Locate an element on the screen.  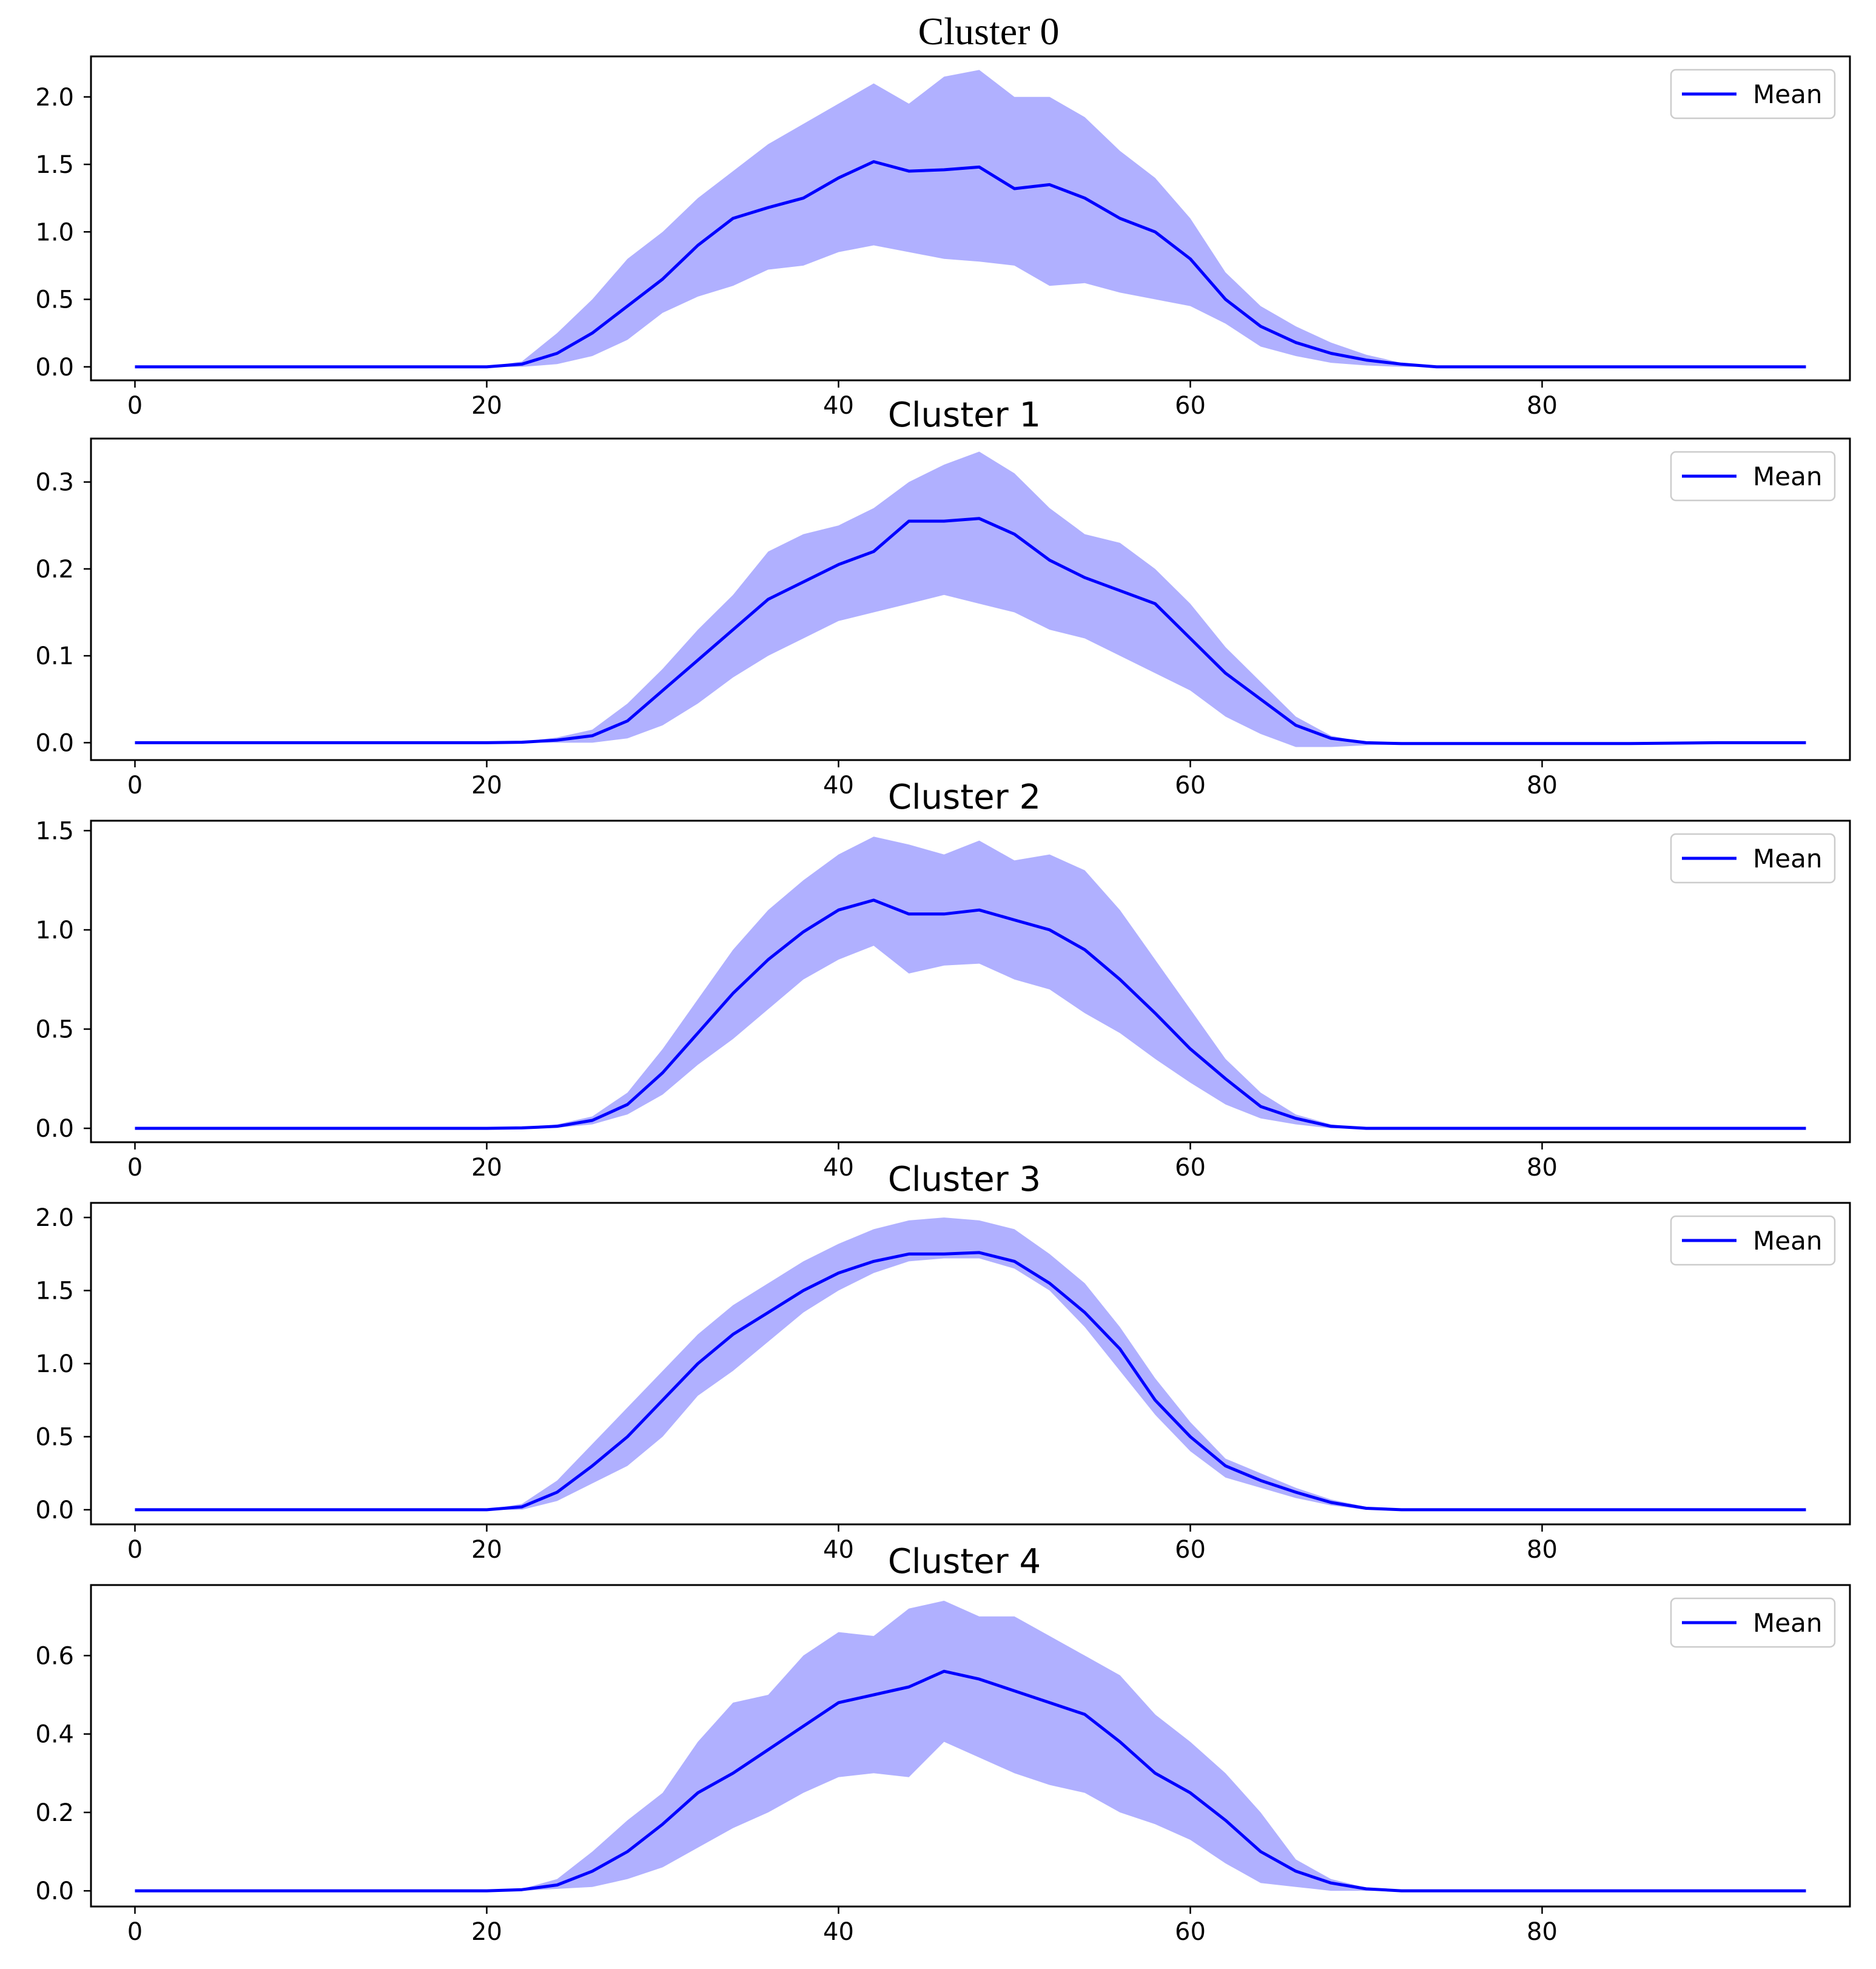
chart-title: Cluster 3 is located at coordinates (964, 1179).